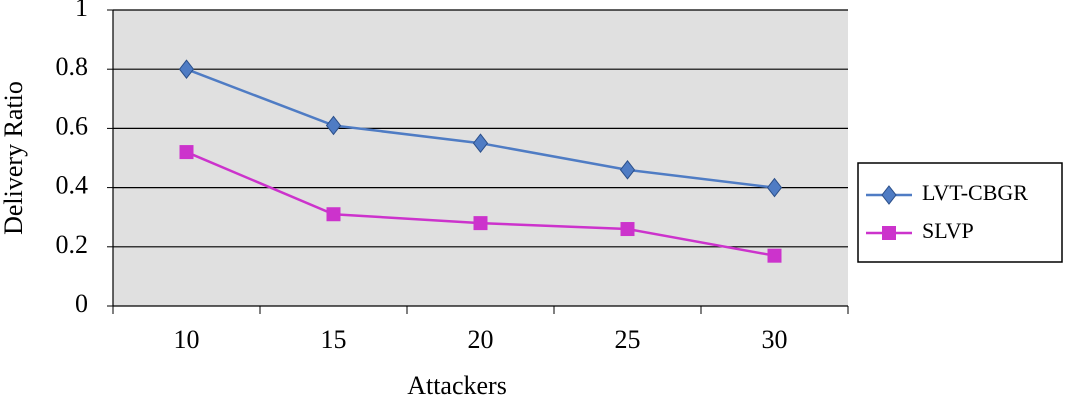 The width and height of the screenshot is (1067, 403). I want to click on legend-label: SLVP, so click(948, 230).